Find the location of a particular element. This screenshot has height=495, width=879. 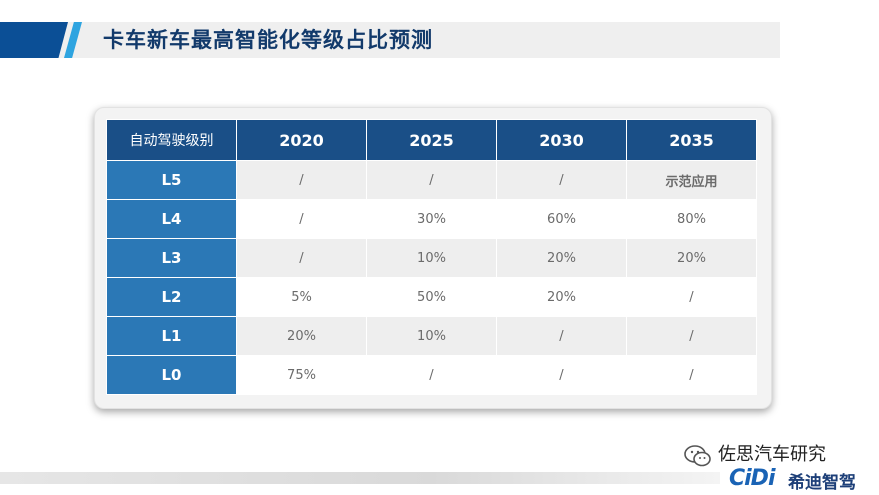

level-label: L4 is located at coordinates (171, 219).